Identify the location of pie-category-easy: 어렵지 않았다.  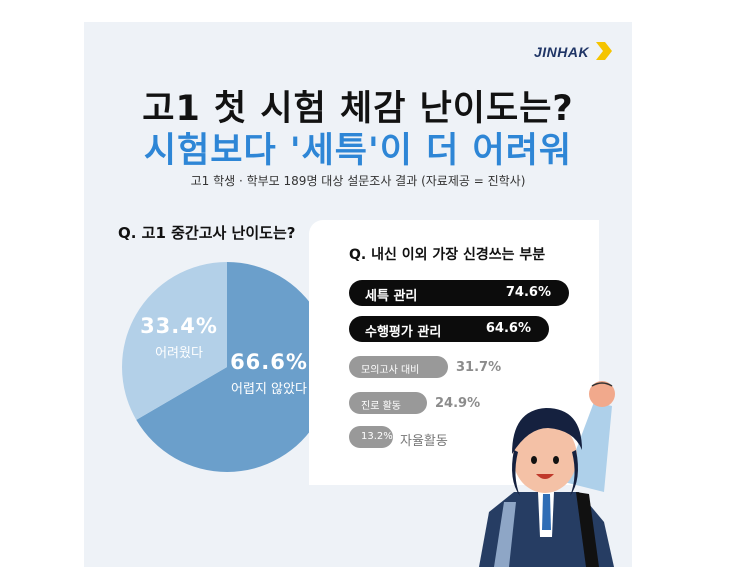
(269, 389).